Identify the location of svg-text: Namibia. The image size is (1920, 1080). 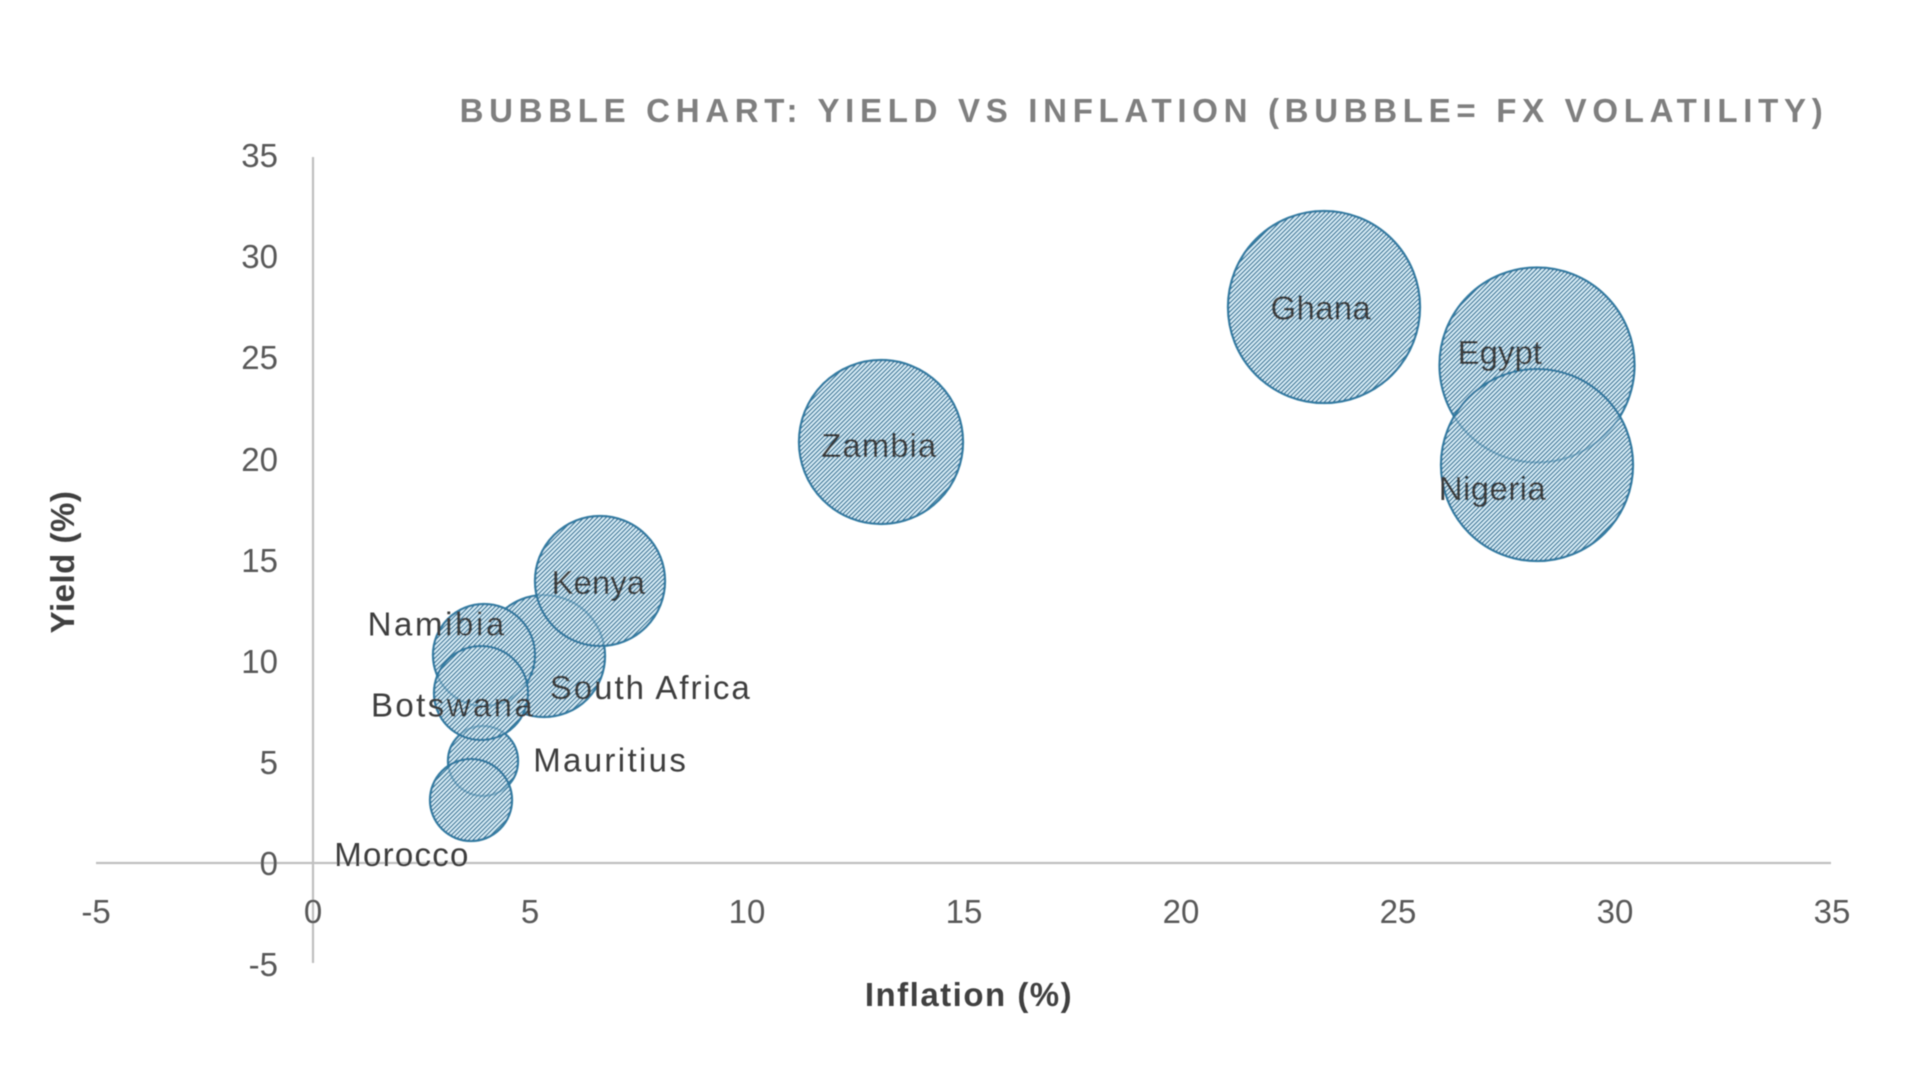
(437, 624).